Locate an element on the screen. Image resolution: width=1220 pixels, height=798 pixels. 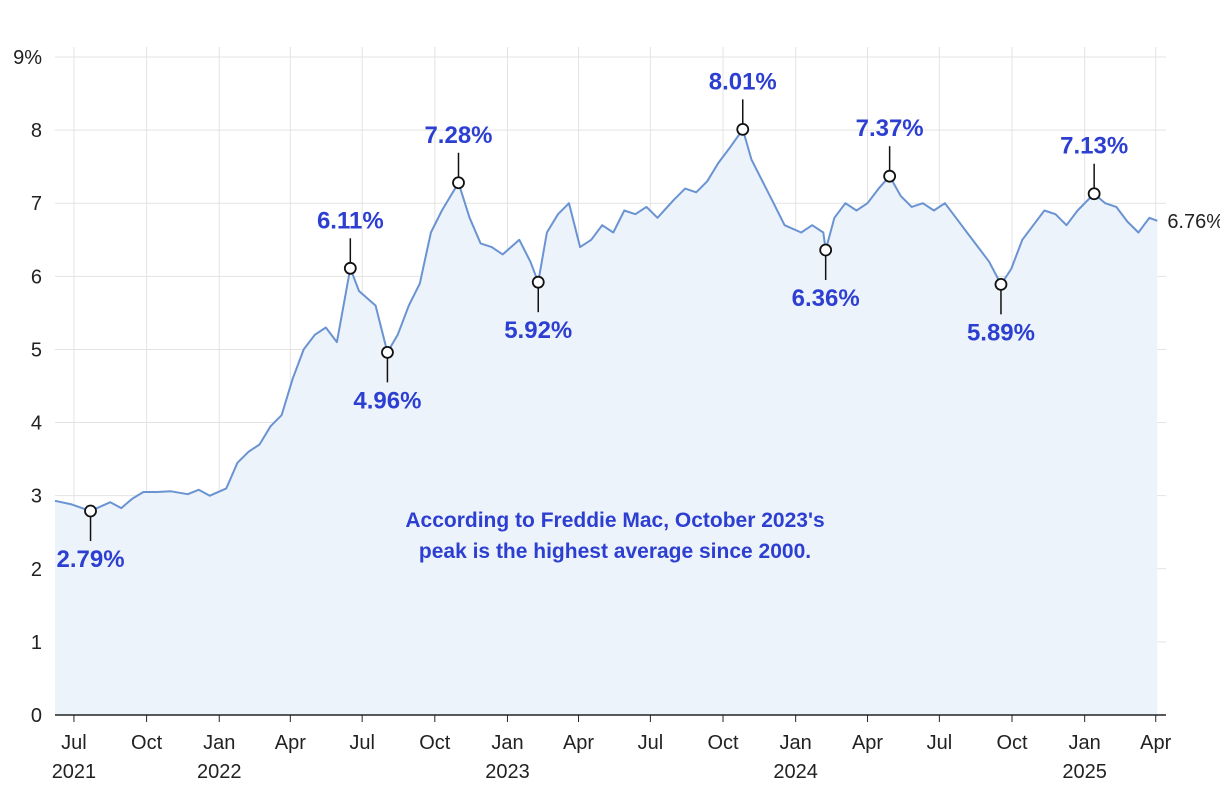
x-tick-year: 2025 is located at coordinates (1084, 772).